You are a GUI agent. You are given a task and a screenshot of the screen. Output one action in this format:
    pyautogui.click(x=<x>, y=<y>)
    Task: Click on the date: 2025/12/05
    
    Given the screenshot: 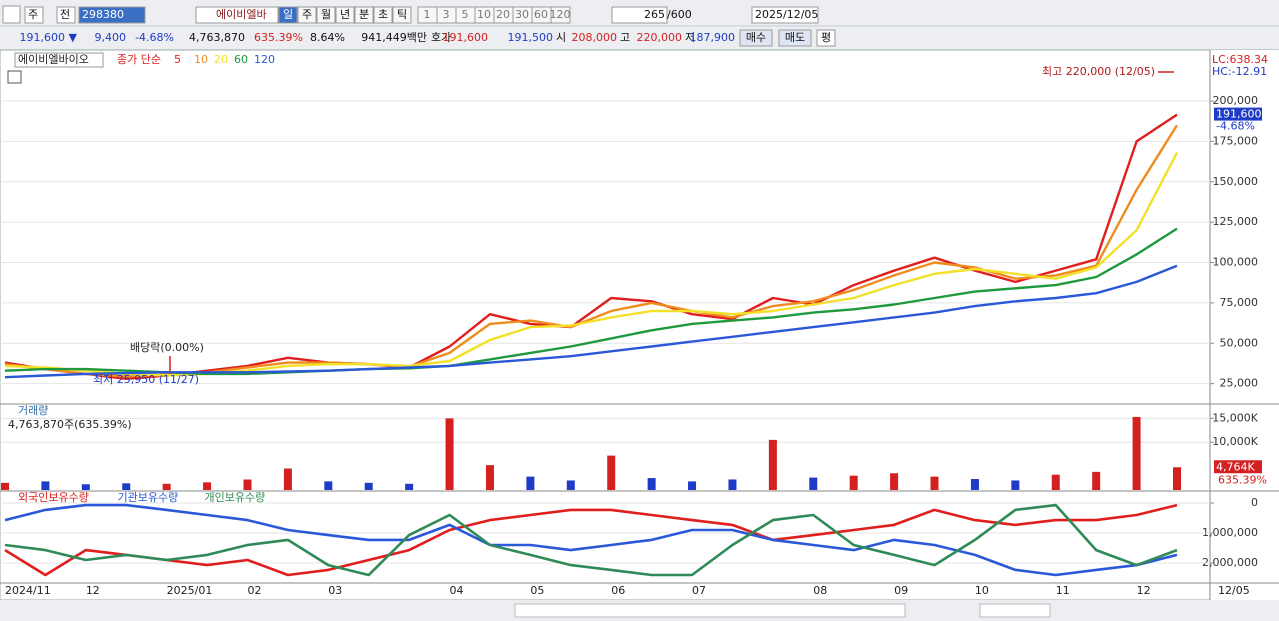 What is the action you would take?
    pyautogui.click(x=786, y=14)
    